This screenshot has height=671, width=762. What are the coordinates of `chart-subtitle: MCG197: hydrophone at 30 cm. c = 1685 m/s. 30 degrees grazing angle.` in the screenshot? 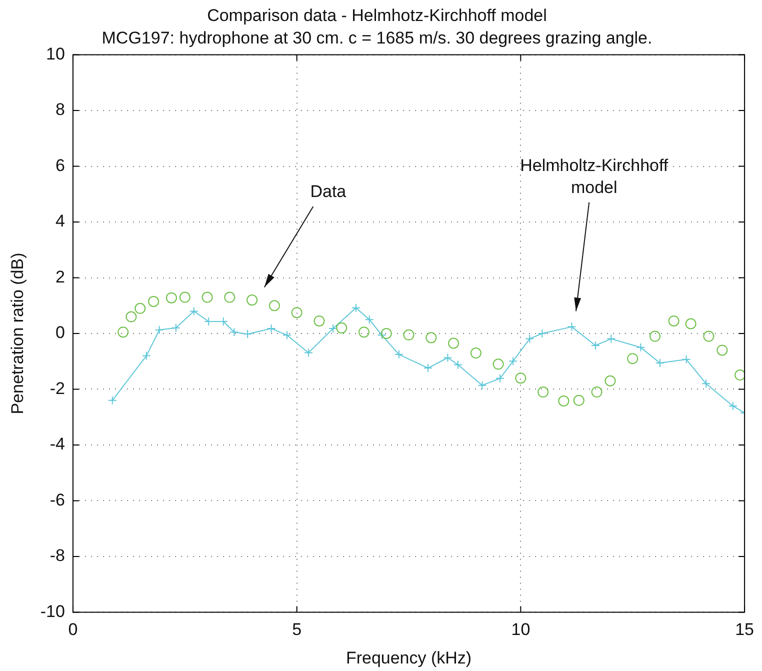 It's located at (377, 38).